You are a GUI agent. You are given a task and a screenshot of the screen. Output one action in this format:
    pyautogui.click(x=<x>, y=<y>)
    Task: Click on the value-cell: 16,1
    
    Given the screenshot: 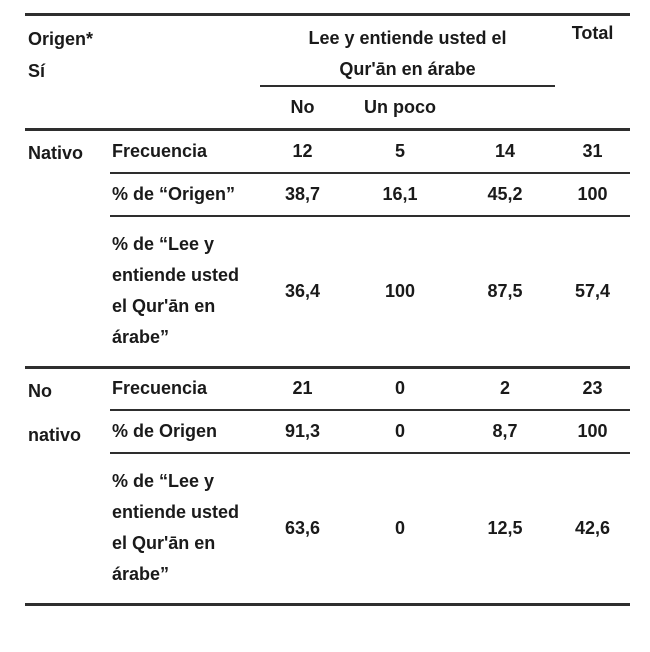 What is the action you would take?
    pyautogui.click(x=400, y=195)
    